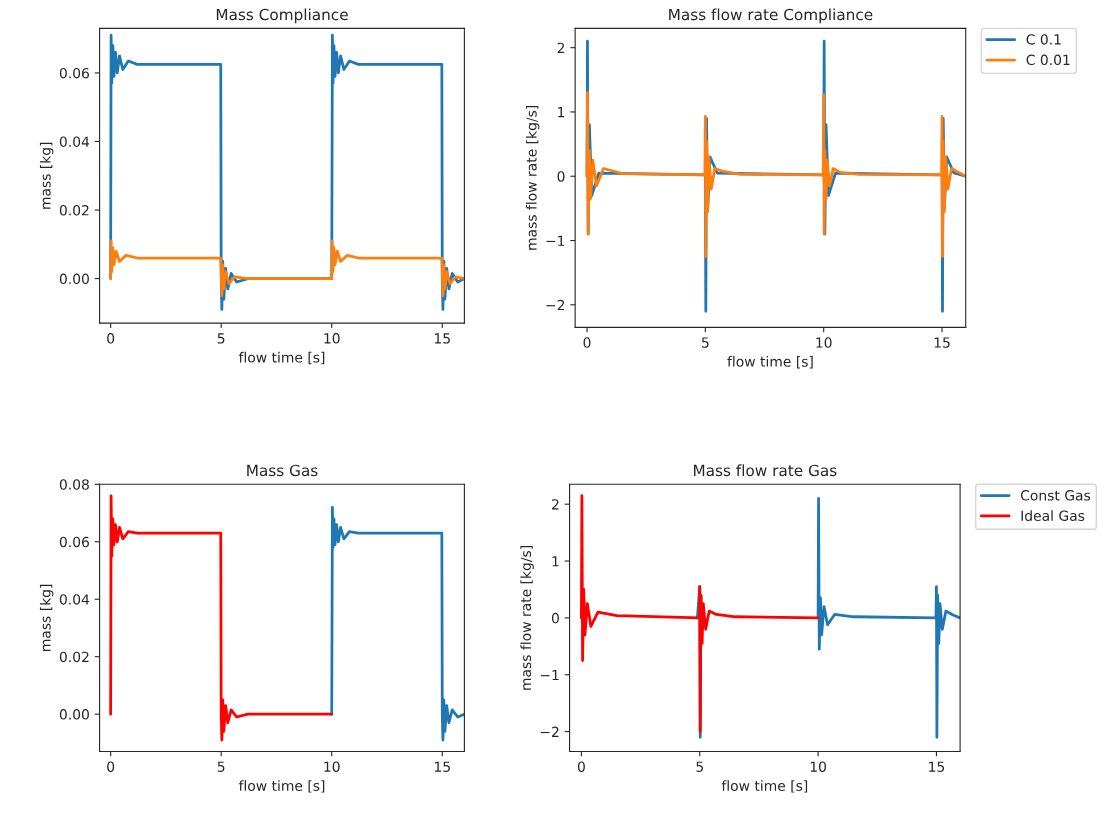  I want to click on chart-title: Mass flow rate Compliance, so click(771, 16).